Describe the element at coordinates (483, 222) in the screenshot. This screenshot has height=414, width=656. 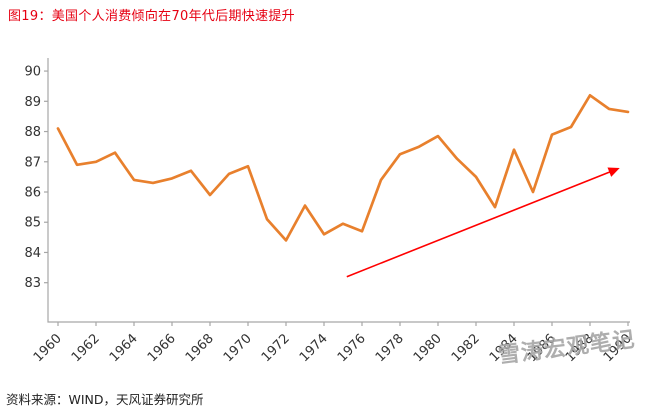
I see `trend-arrow` at that location.